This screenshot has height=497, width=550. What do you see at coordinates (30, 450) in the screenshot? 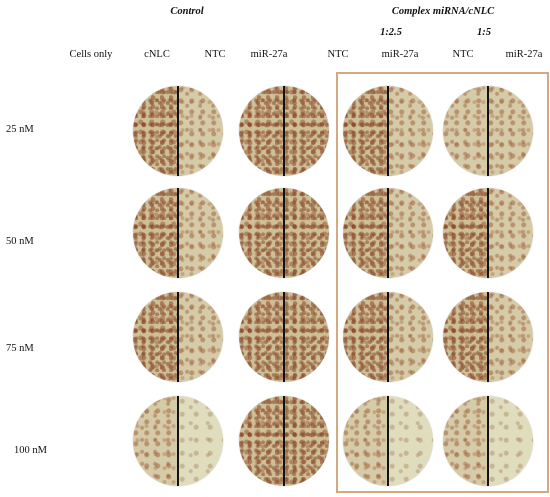
I see `row-label-100nm: 100 nM` at bounding box center [30, 450].